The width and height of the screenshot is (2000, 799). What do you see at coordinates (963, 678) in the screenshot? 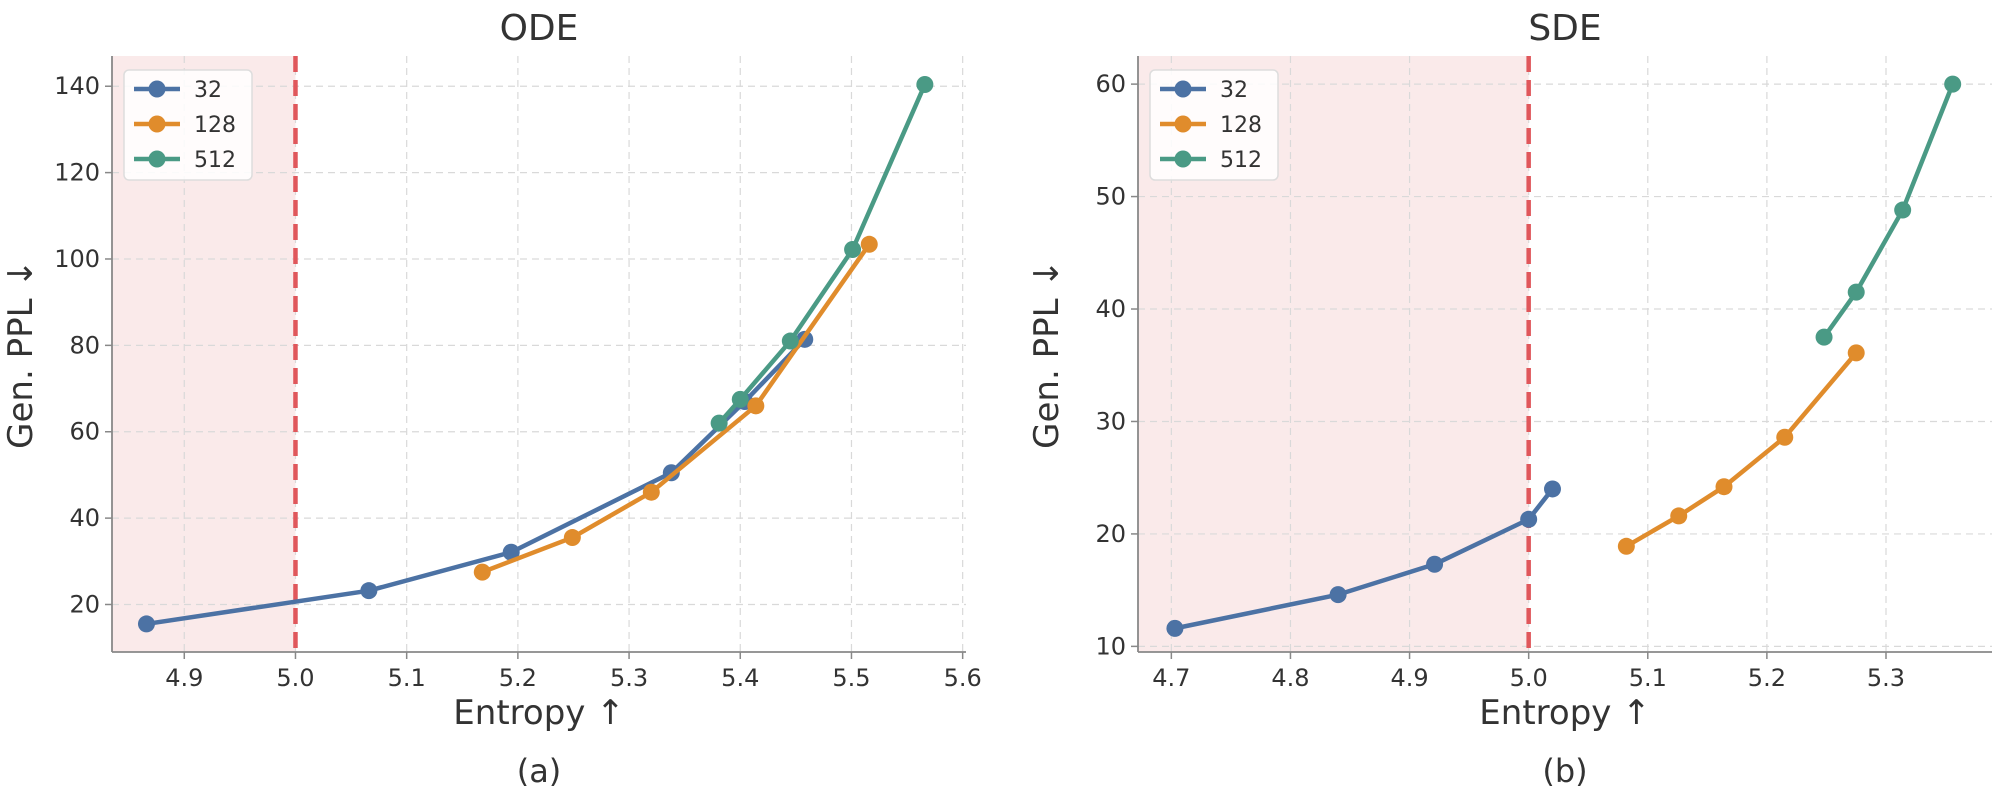
I see `x-tick-label: 5.6` at bounding box center [963, 678].